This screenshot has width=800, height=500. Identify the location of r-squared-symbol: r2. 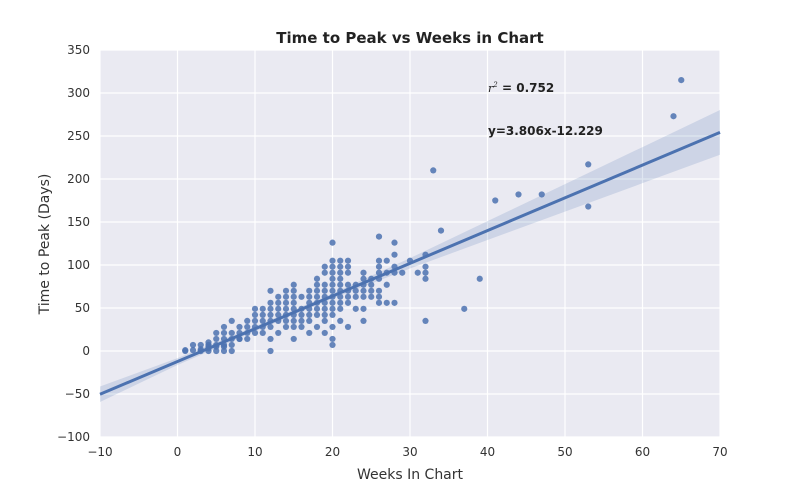
(493, 88).